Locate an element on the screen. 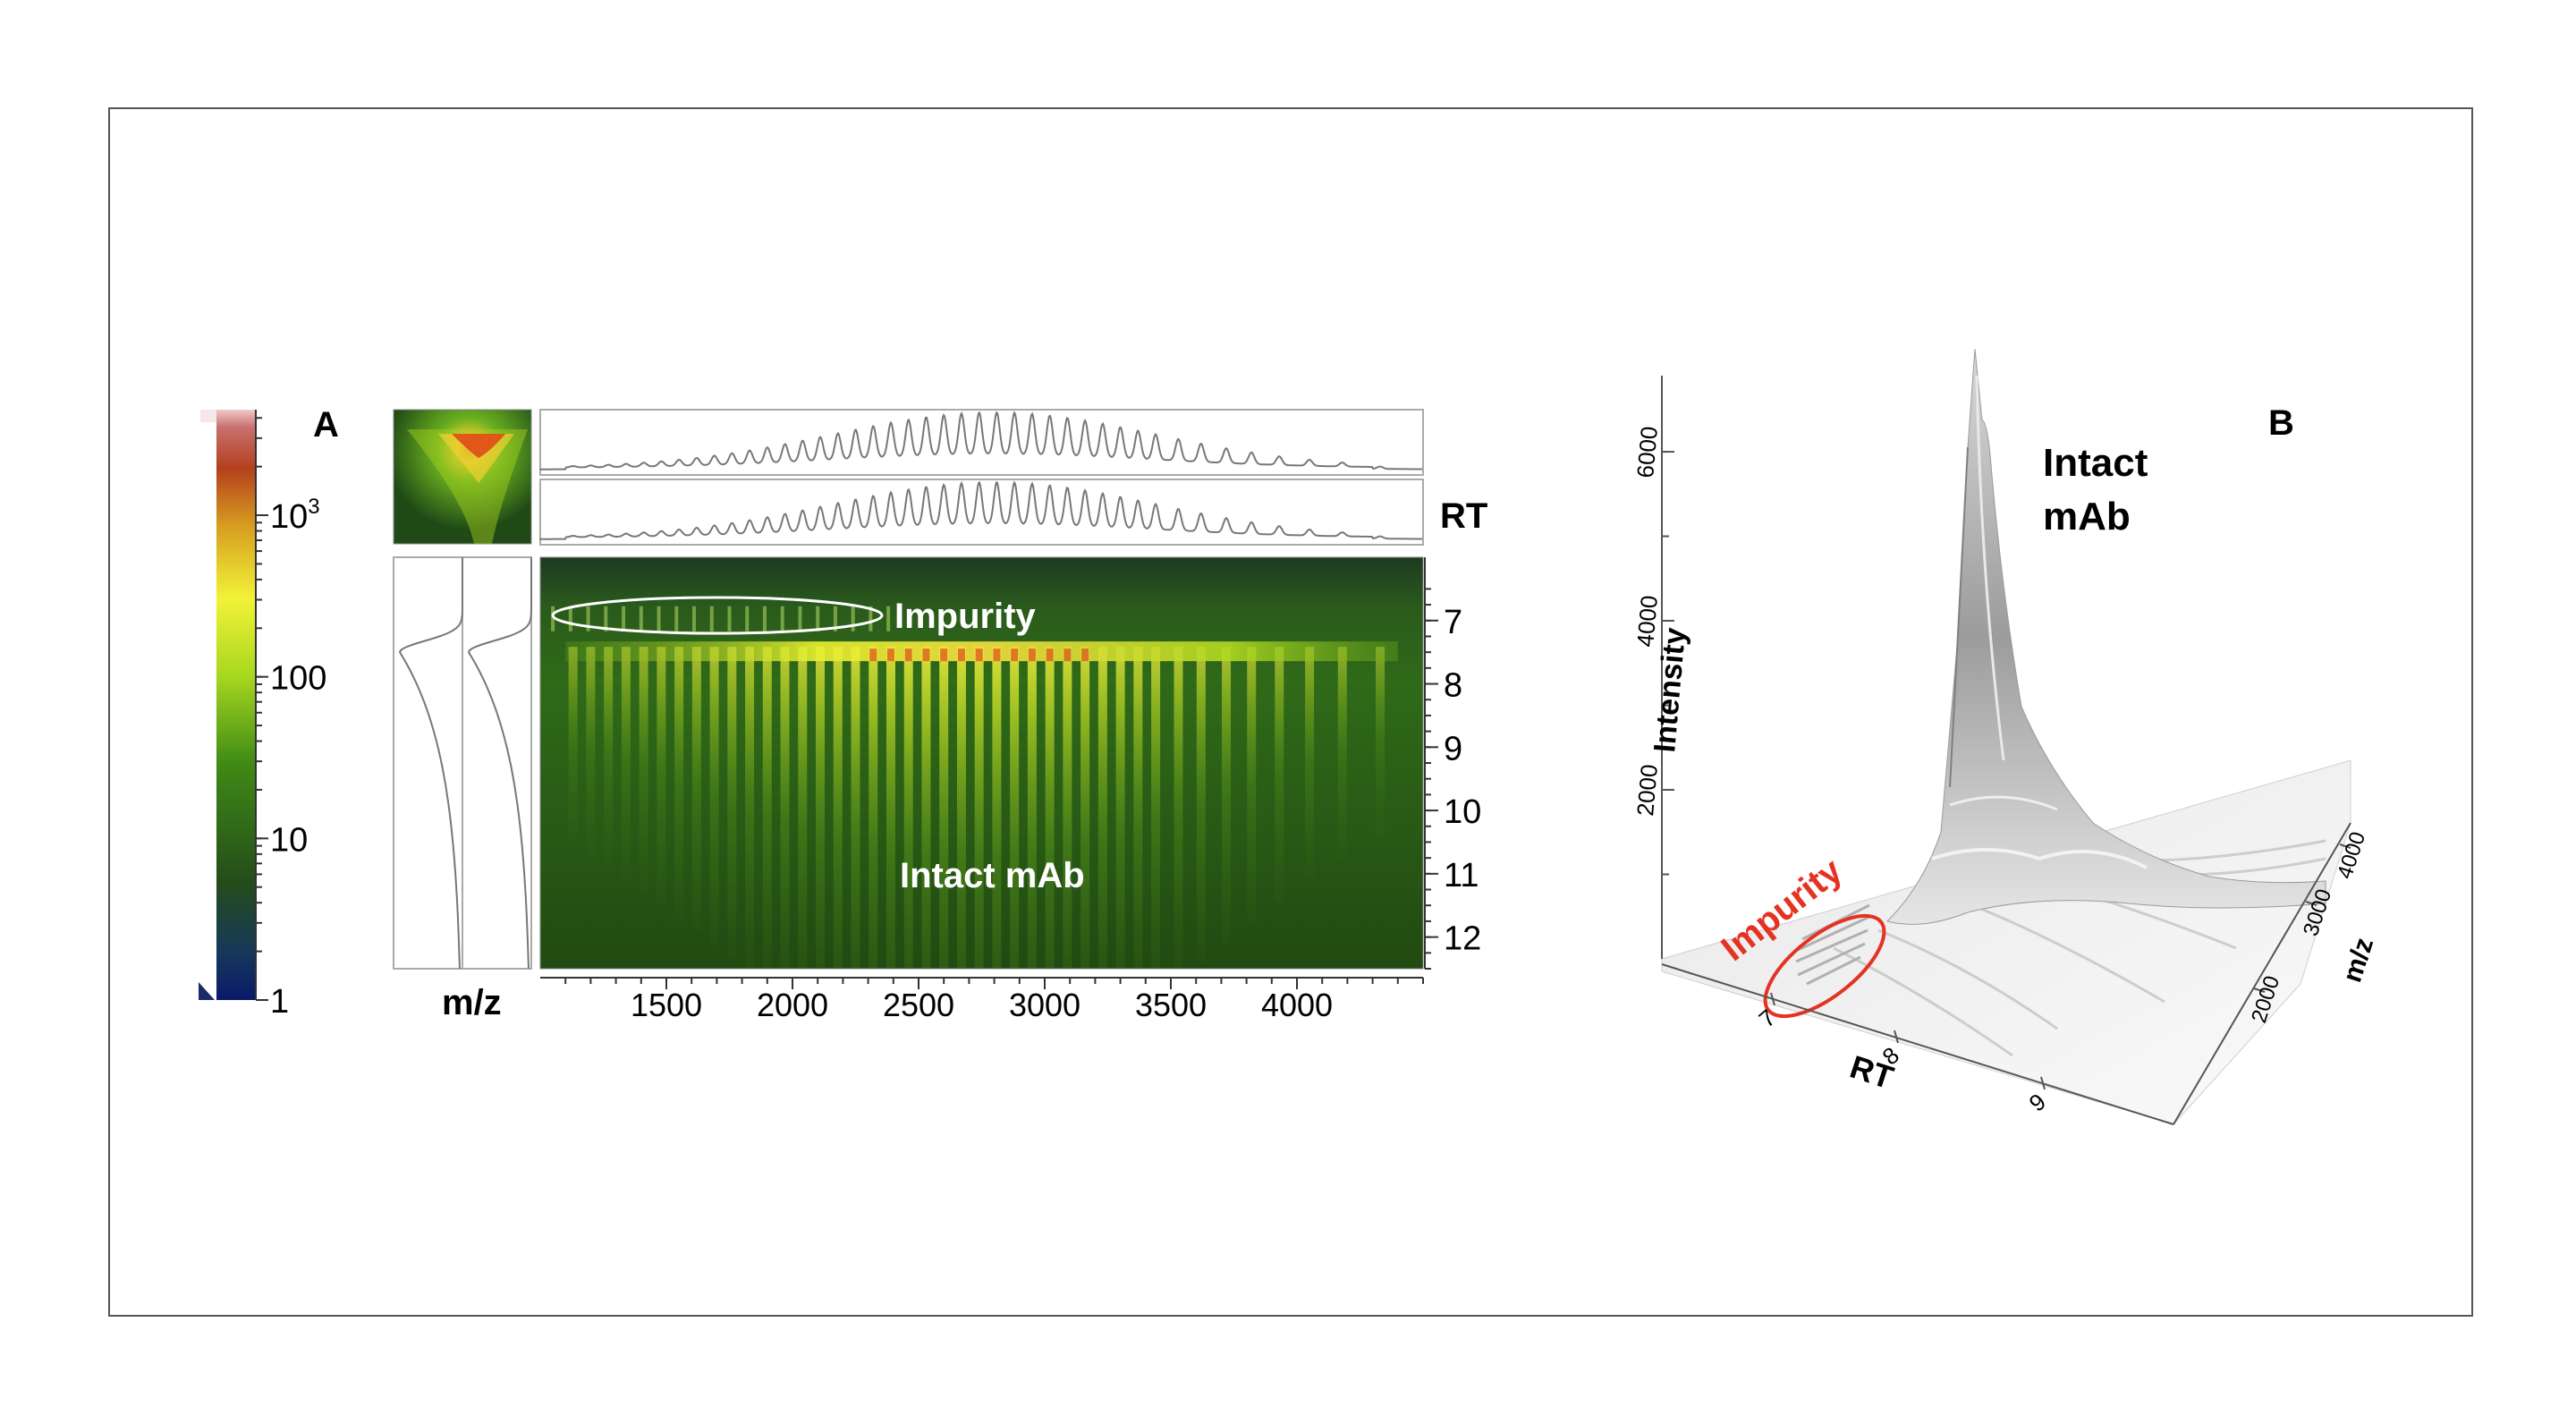  colorbar-low-marker is located at coordinates (207, 991).